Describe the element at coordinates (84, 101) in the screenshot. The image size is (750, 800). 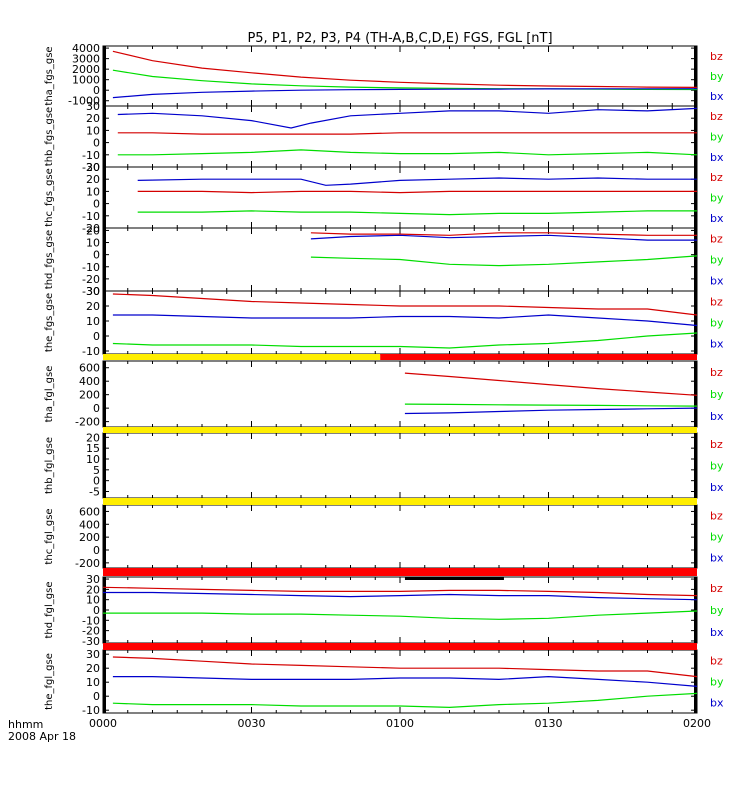
I see `y-tick-label: -1000` at that location.